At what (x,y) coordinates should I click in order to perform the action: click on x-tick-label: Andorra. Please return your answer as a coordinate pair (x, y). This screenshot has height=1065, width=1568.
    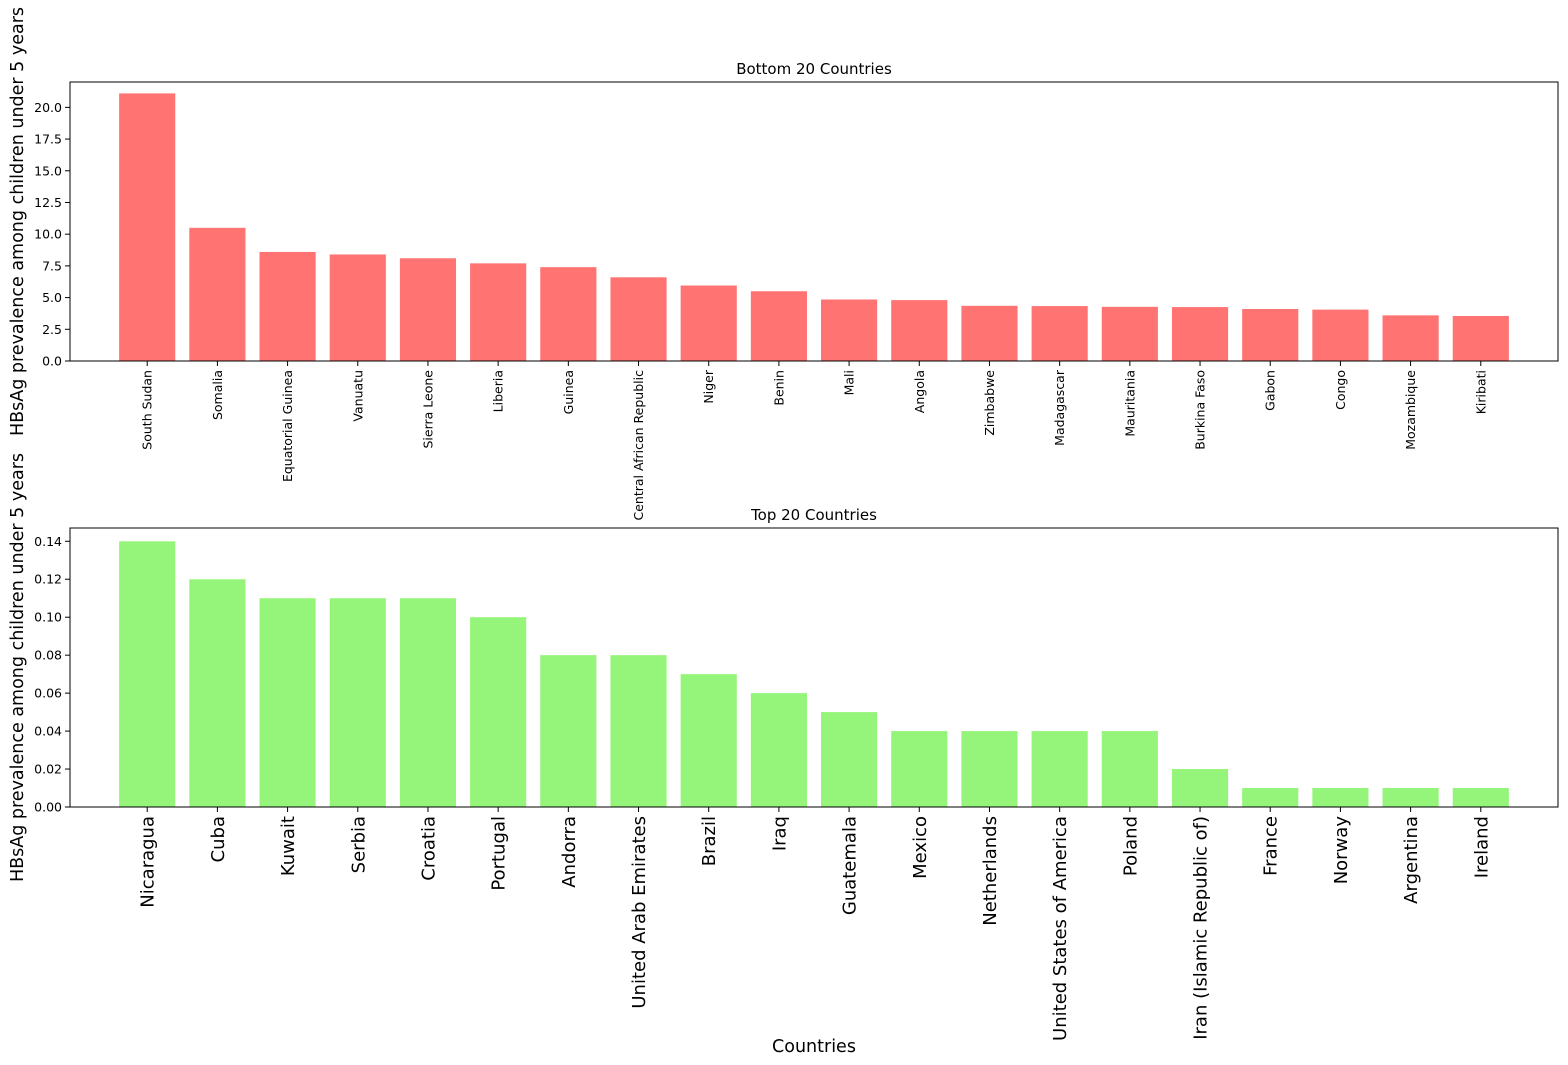
    Looking at the image, I should click on (569, 852).